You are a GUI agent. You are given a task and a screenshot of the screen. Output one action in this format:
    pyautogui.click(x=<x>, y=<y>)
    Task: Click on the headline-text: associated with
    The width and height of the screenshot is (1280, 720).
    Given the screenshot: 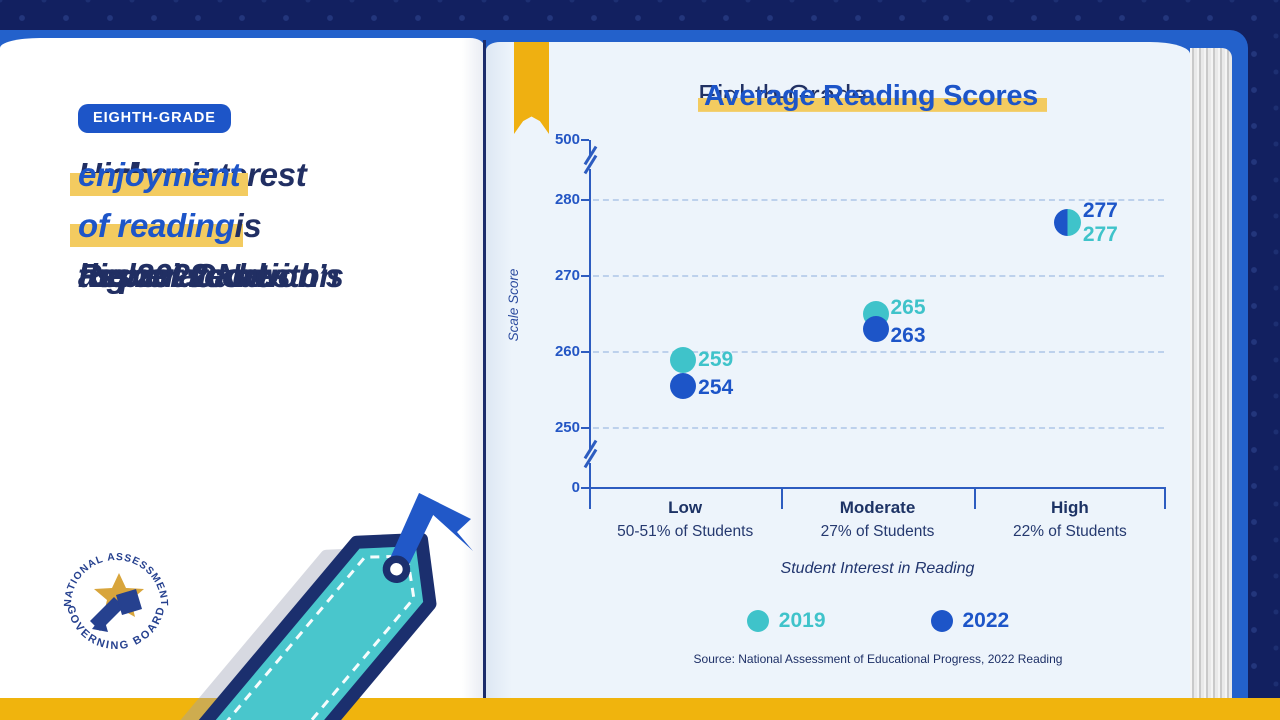 What is the action you would take?
    pyautogui.click(x=199, y=275)
    